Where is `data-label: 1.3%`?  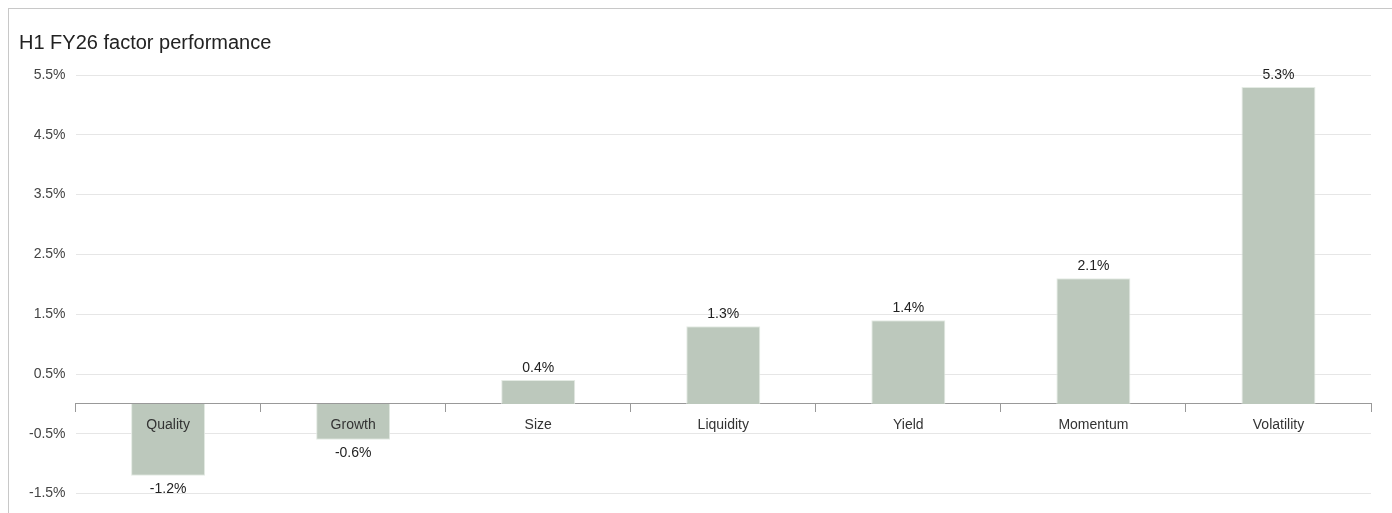
data-label: 1.3% is located at coordinates (723, 313).